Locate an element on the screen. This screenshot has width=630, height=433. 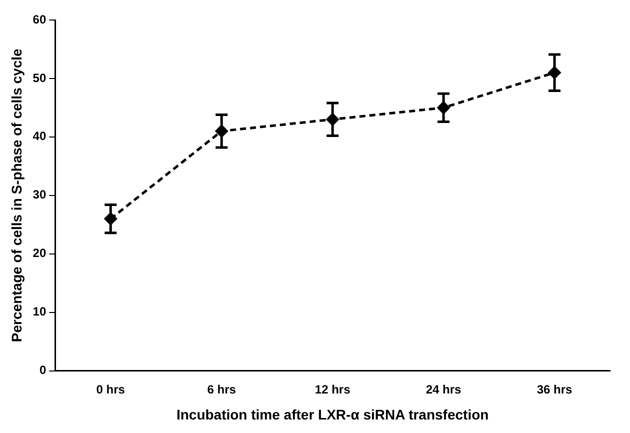
y-tick-label: 30 is located at coordinates (39, 195).